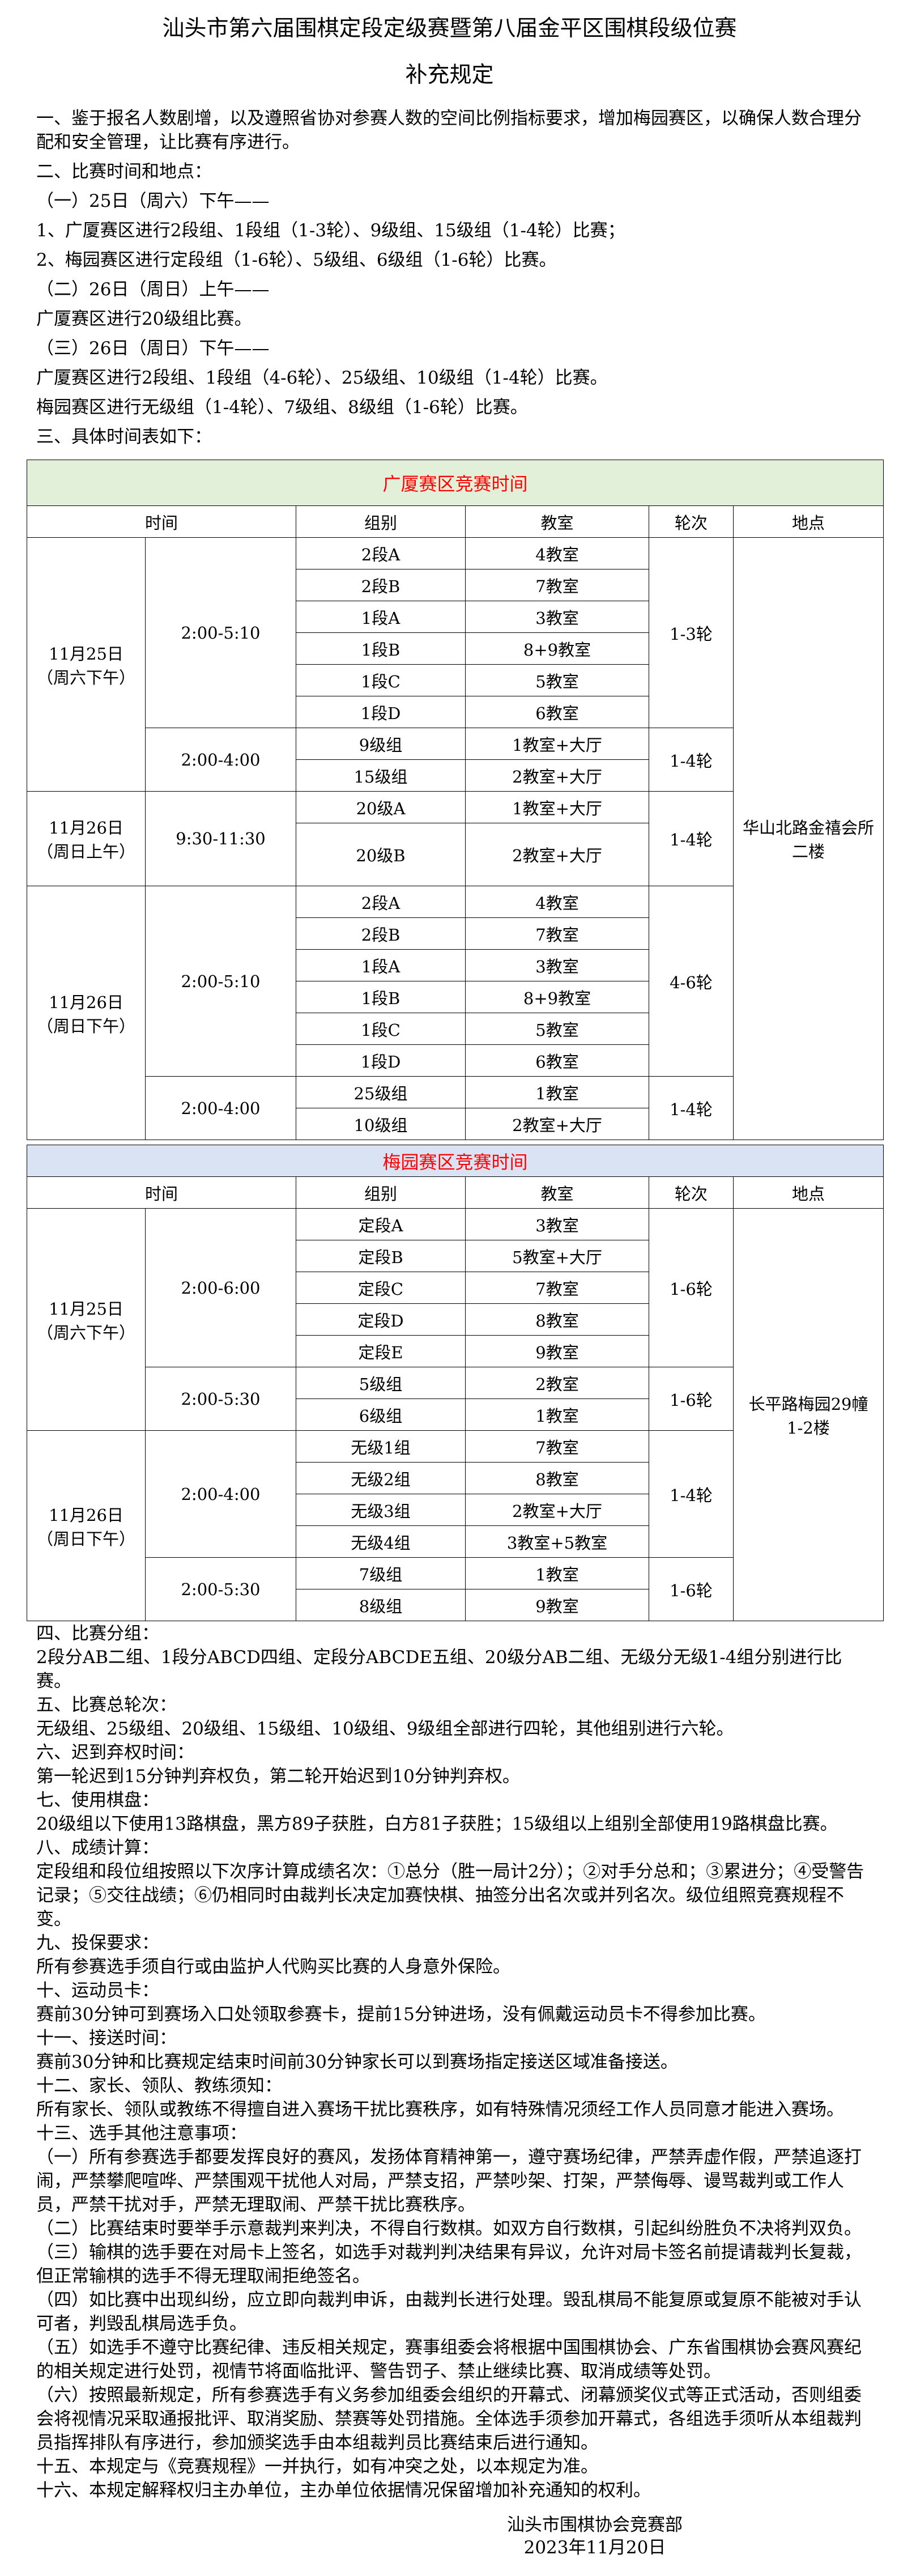 The width and height of the screenshot is (899, 2576). What do you see at coordinates (691, 760) in the screenshot?
I see `rounds-cell: 1-4轮` at bounding box center [691, 760].